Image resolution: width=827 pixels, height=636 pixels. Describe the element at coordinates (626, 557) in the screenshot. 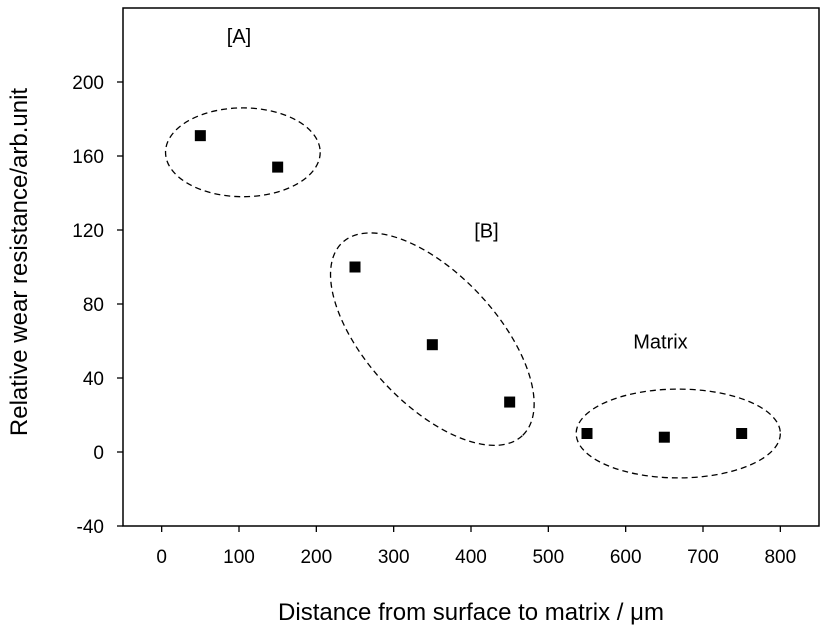

I see `x-tick-label: 600` at that location.